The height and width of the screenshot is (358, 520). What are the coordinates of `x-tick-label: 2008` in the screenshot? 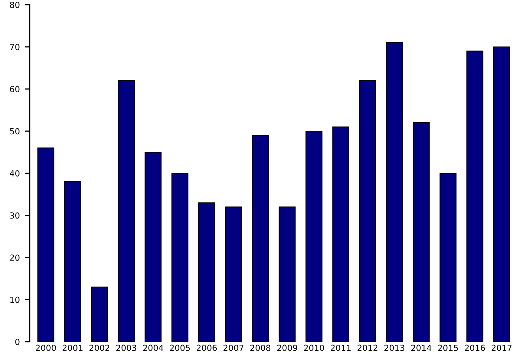 It's located at (260, 348).